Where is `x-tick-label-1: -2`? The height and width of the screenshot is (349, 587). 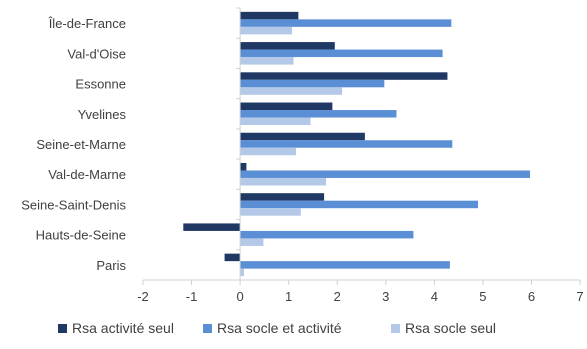
x-tick-label-1: -2 is located at coordinates (143, 296).